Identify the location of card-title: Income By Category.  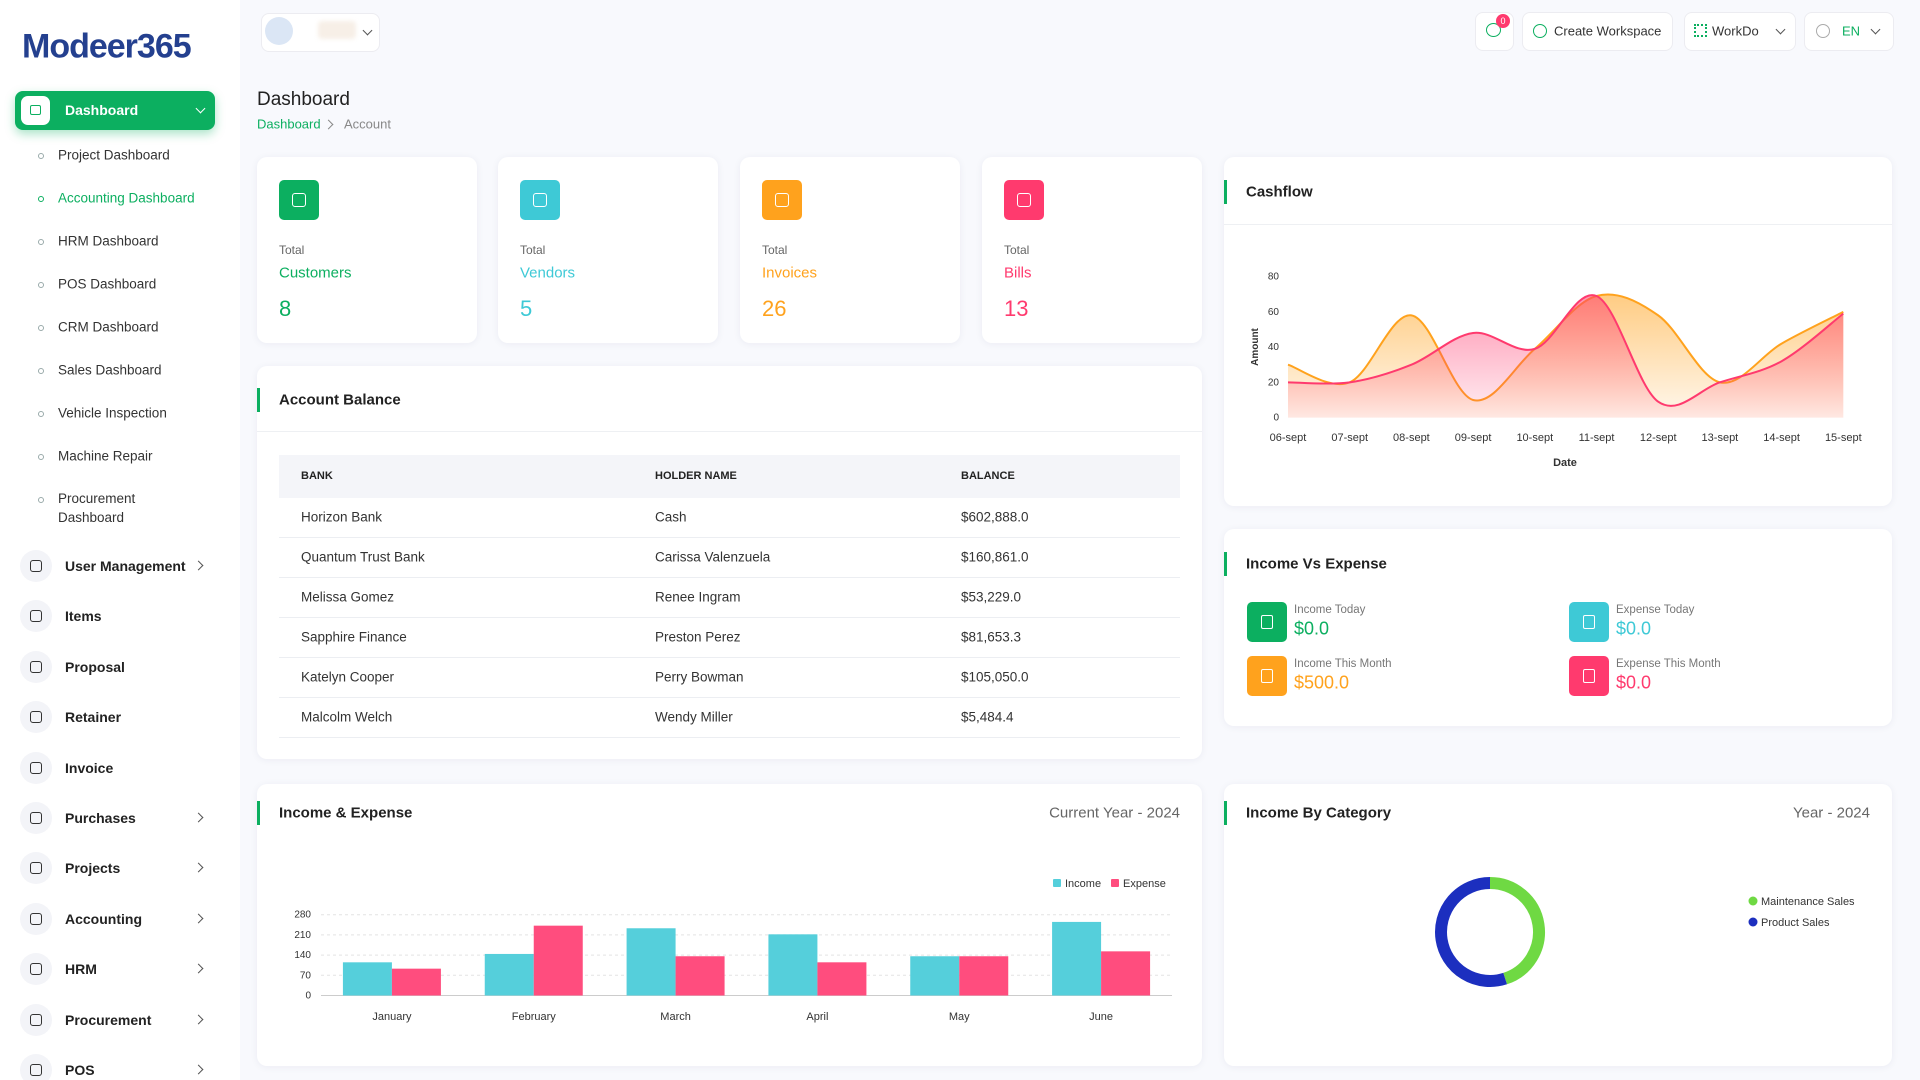
(1319, 813).